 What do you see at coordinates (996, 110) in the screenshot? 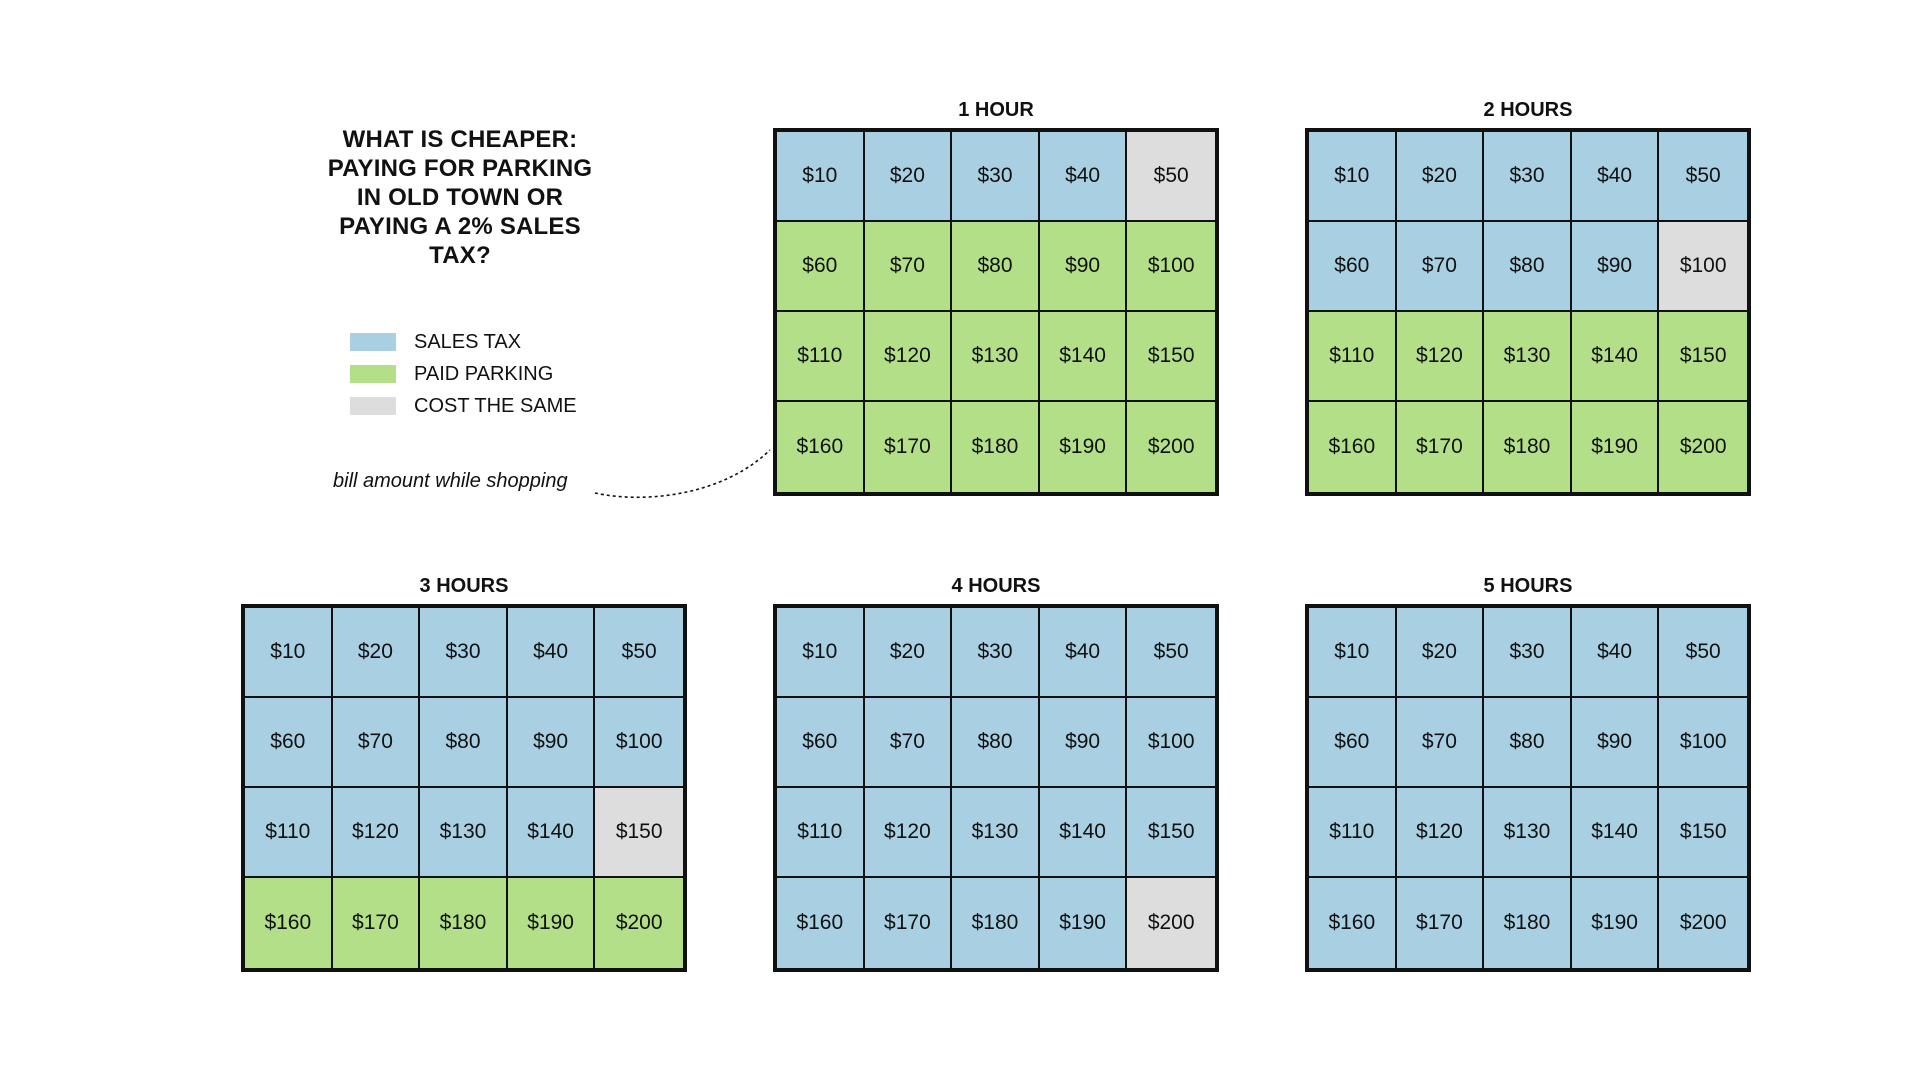
I see `panel-title: 1 HOUR` at bounding box center [996, 110].